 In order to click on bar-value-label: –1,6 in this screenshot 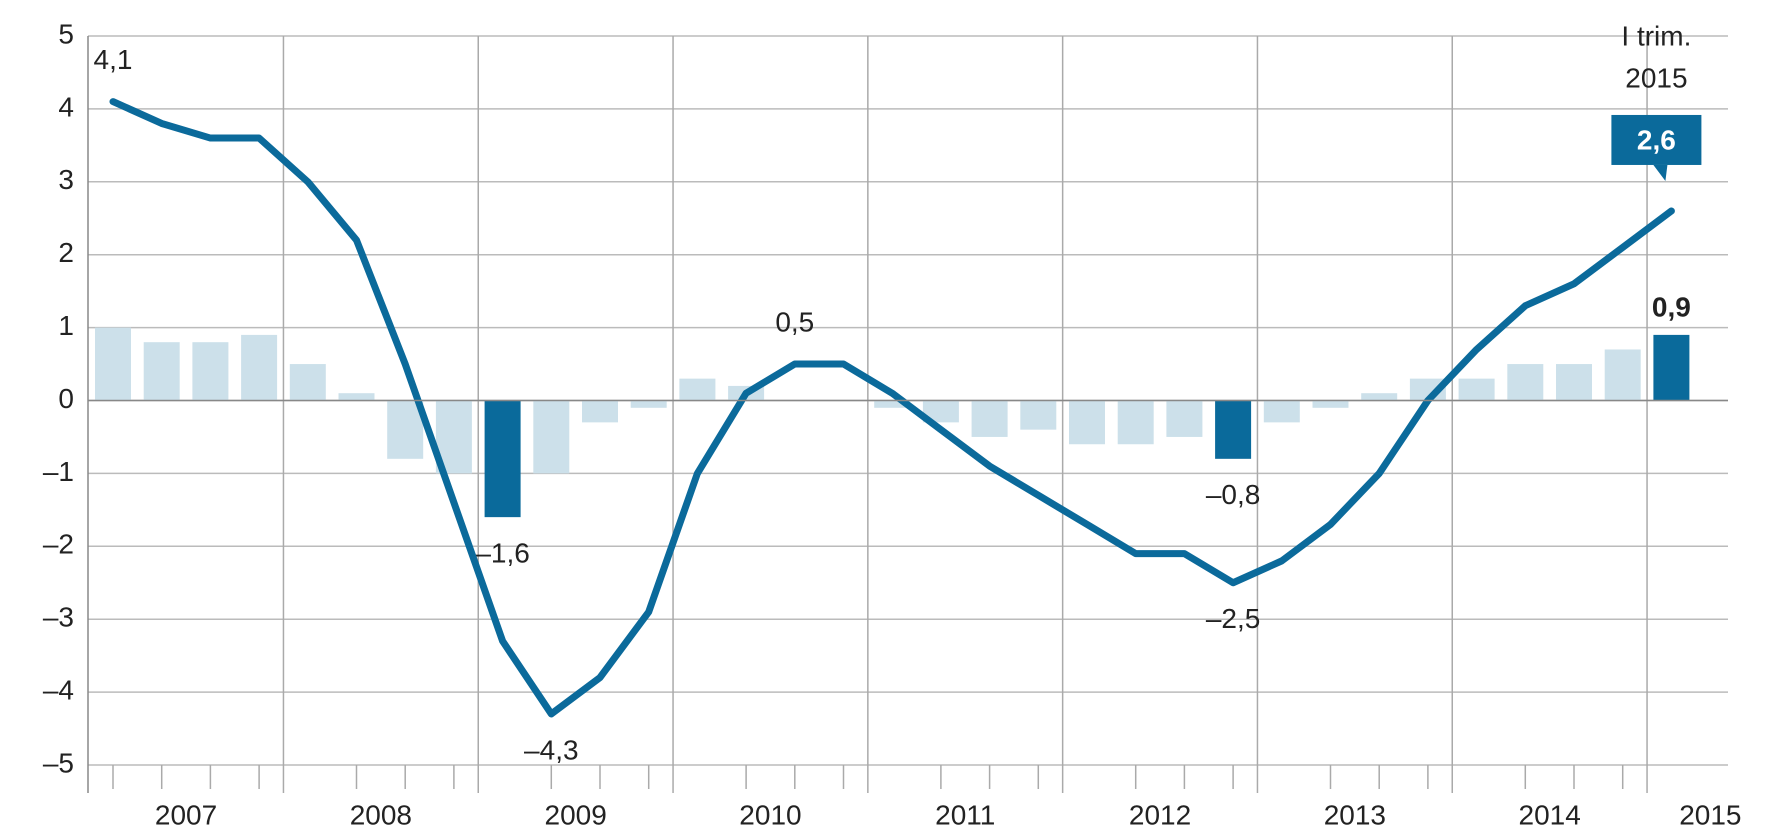, I will do `click(502, 553)`.